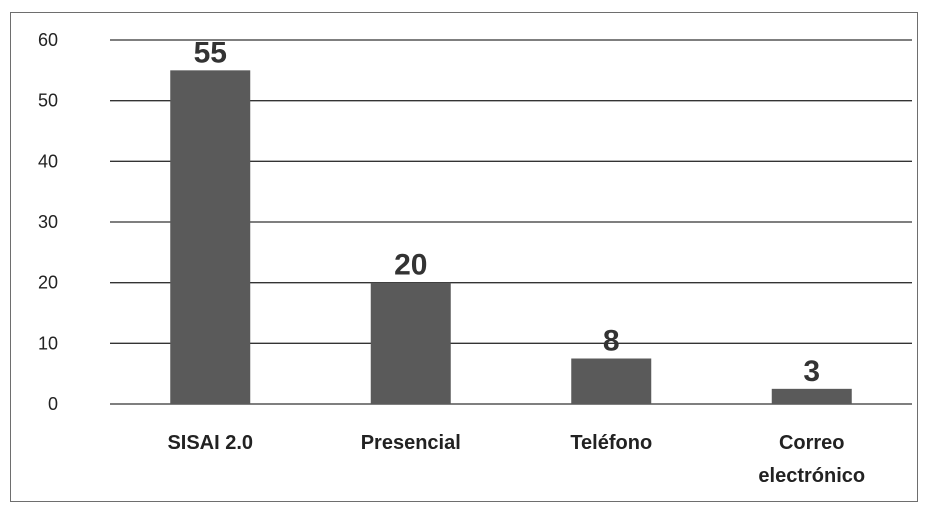 The height and width of the screenshot is (510, 930). I want to click on category-label: Correo electrónico, so click(811, 459).